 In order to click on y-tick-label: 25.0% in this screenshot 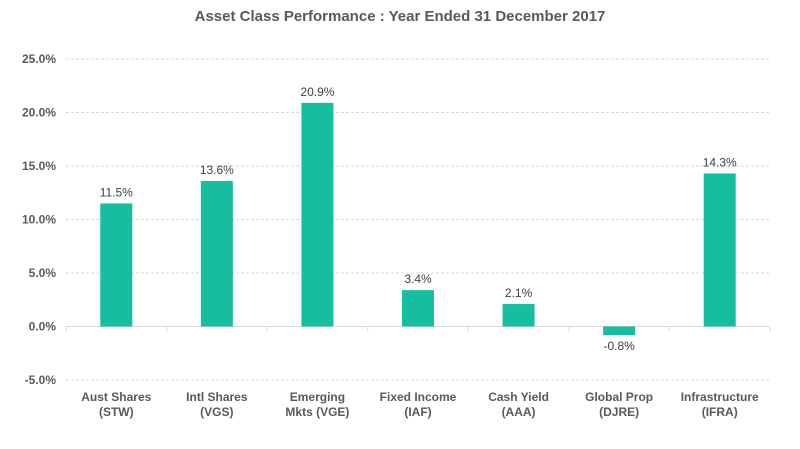, I will do `click(39, 59)`.